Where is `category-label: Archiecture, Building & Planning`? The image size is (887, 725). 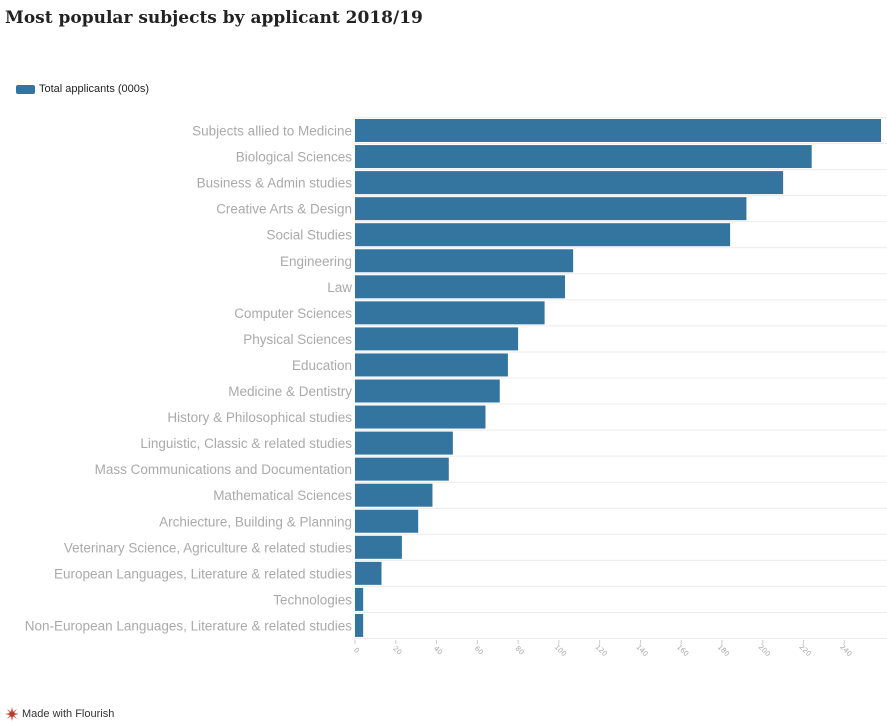
category-label: Archiecture, Building & Planning is located at coordinates (255, 521).